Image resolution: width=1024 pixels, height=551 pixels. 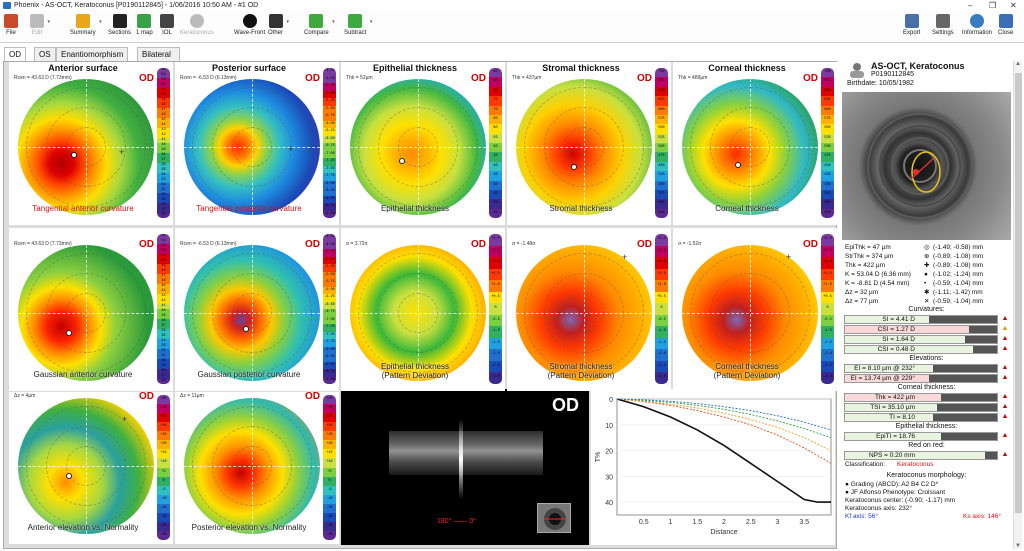 What do you see at coordinates (982, 516) in the screenshot?
I see `ks-axis: Ks axis: 146°` at bounding box center [982, 516].